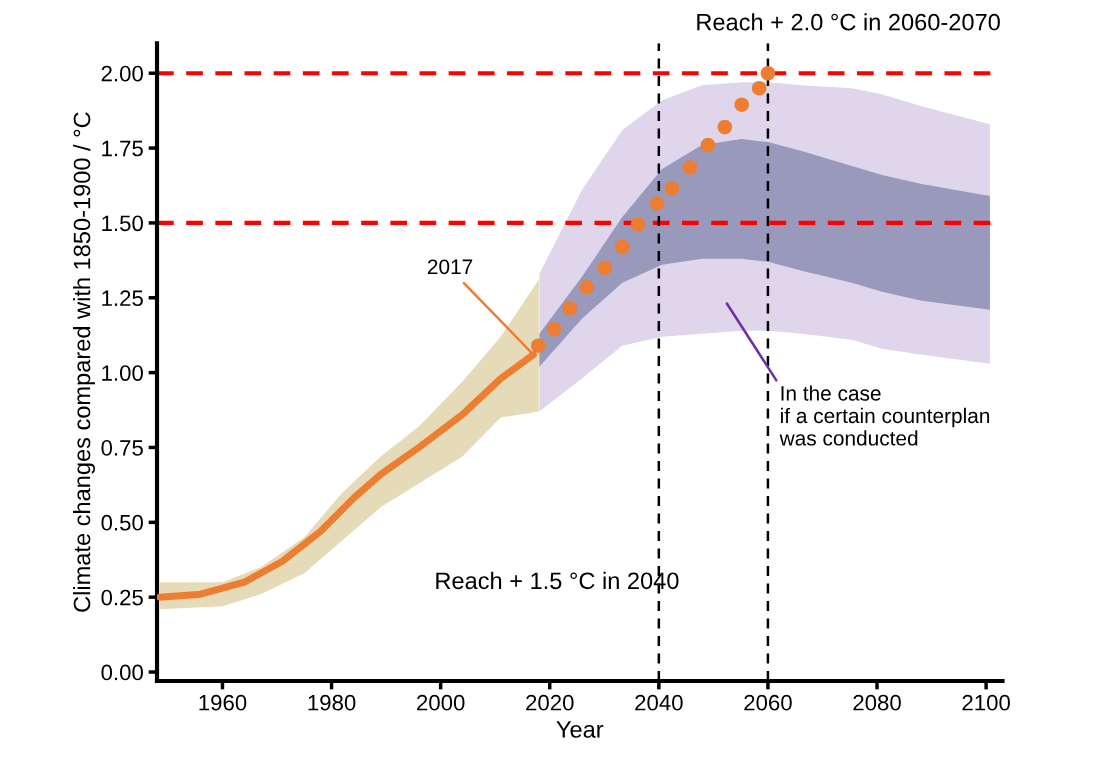 This screenshot has width=1098, height=773. What do you see at coordinates (122, 223) in the screenshot?
I see `y-tick-label: 1.50` at bounding box center [122, 223].